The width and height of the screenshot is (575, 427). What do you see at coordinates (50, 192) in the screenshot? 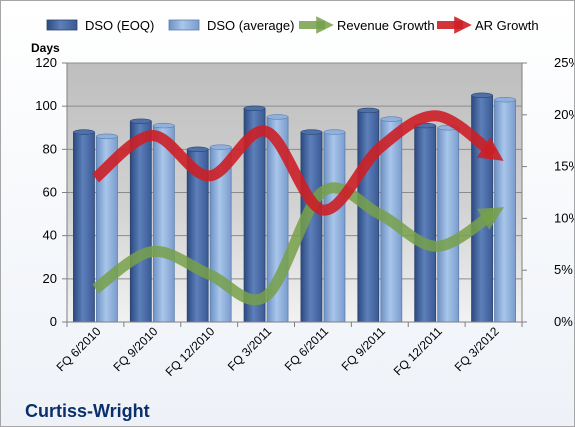
I see `y-tick-label: 60` at bounding box center [50, 192].